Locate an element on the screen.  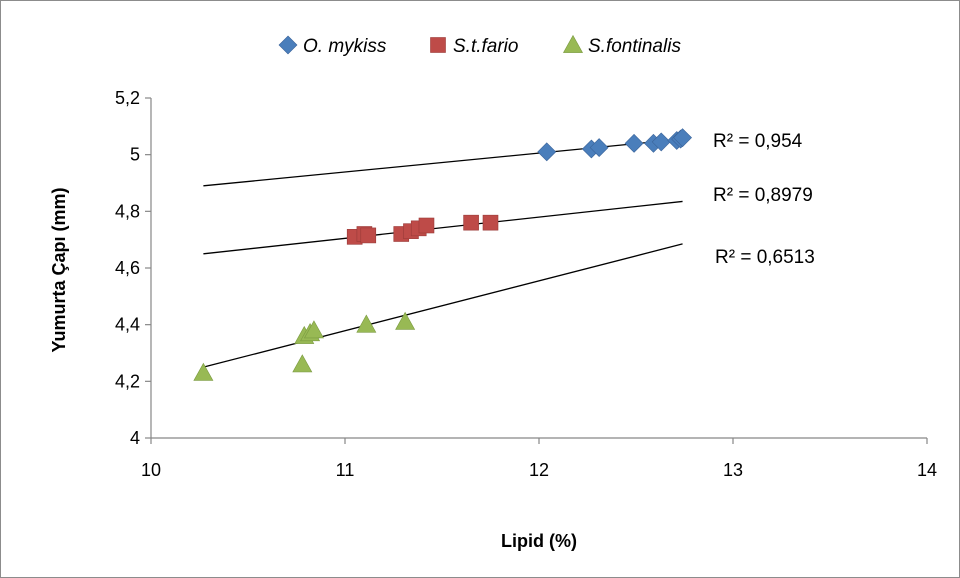
x-axis-title: Lipid (%) is located at coordinates (539, 541).